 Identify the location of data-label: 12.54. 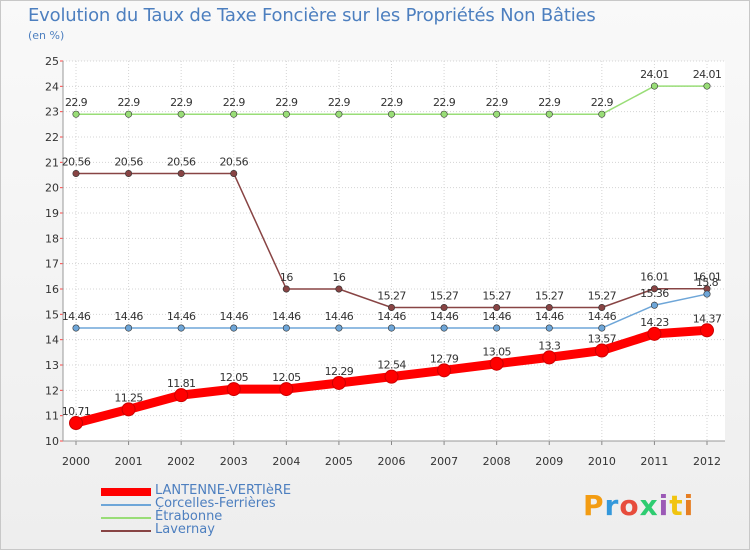
(391, 365).